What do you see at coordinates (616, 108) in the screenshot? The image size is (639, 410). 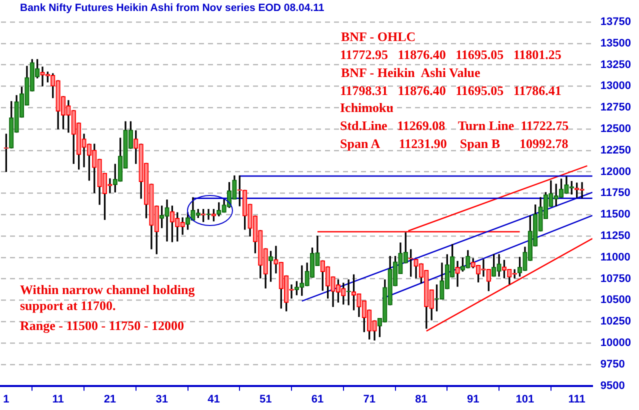 I see `y-tick-label: 12750` at bounding box center [616, 108].